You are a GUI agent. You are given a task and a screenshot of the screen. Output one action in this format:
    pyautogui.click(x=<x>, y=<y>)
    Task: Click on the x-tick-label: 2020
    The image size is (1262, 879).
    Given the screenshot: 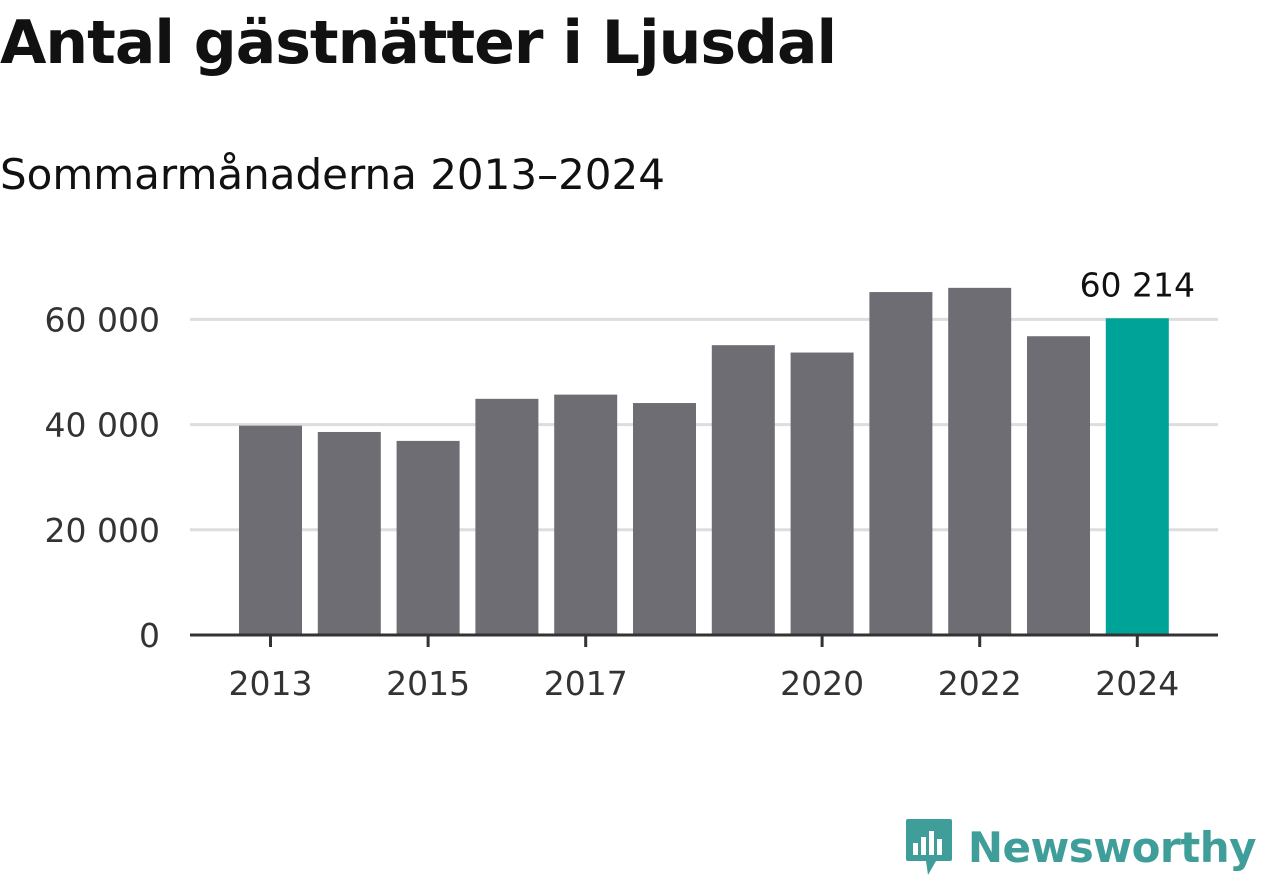 What is the action you would take?
    pyautogui.click(x=822, y=683)
    